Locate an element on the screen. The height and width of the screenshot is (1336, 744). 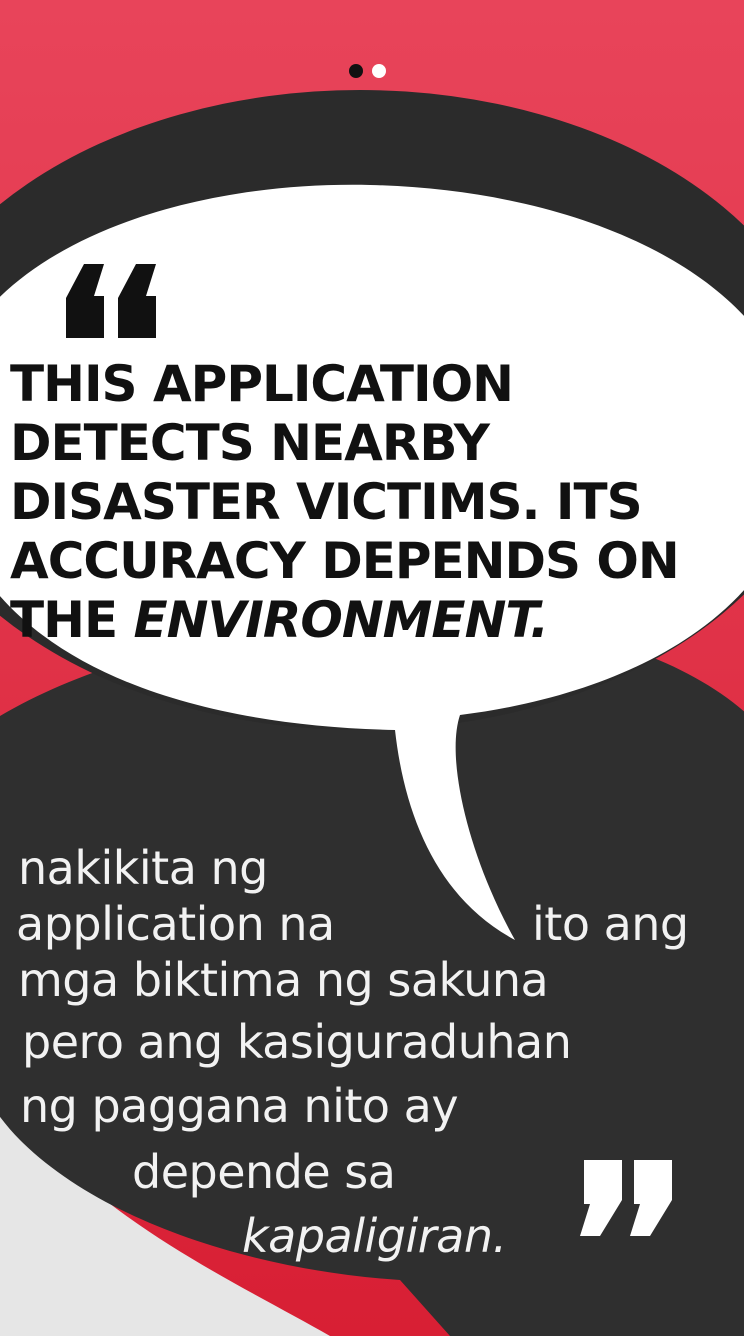
tagalog-line-3: mga biktima ng sakuna is located at coordinates (283, 980).